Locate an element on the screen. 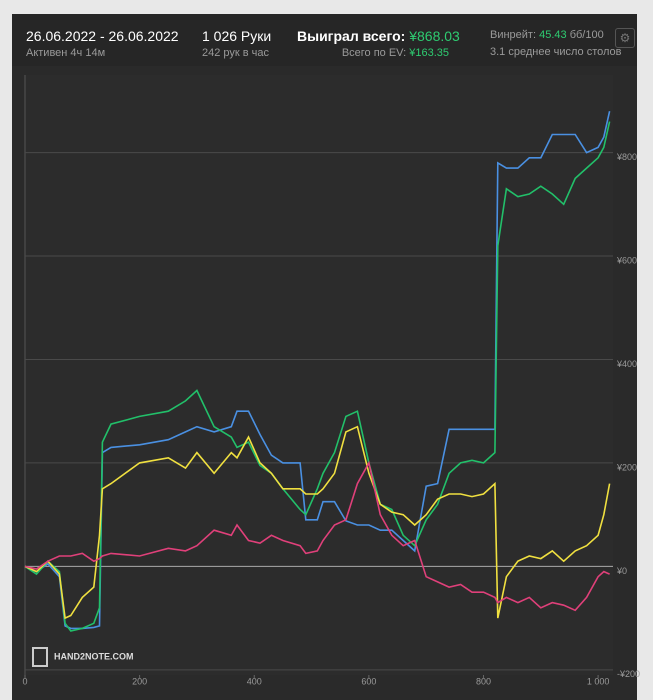 Image resolution: width=653 pixels, height=700 pixels. settings-button: ⚙ is located at coordinates (625, 38).